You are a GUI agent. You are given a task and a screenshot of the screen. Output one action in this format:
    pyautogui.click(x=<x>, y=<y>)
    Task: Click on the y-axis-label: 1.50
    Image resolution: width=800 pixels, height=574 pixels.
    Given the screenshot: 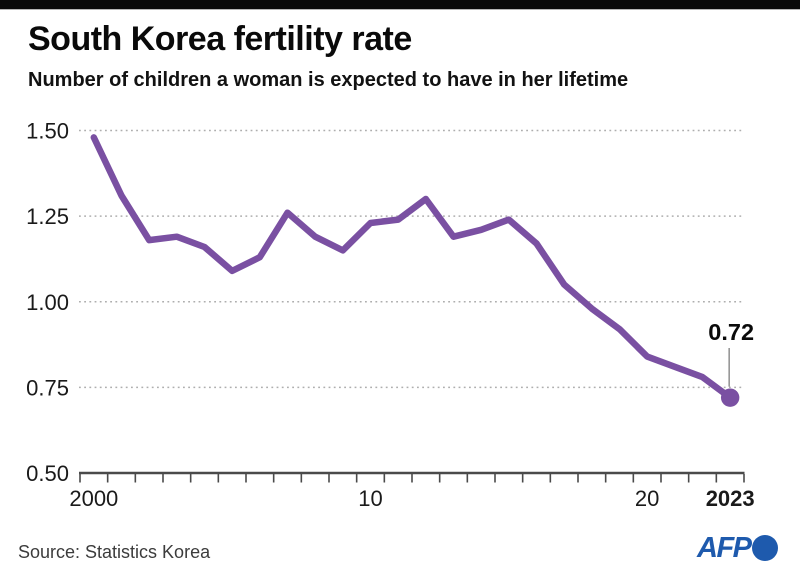 What is the action you would take?
    pyautogui.click(x=47, y=131)
    